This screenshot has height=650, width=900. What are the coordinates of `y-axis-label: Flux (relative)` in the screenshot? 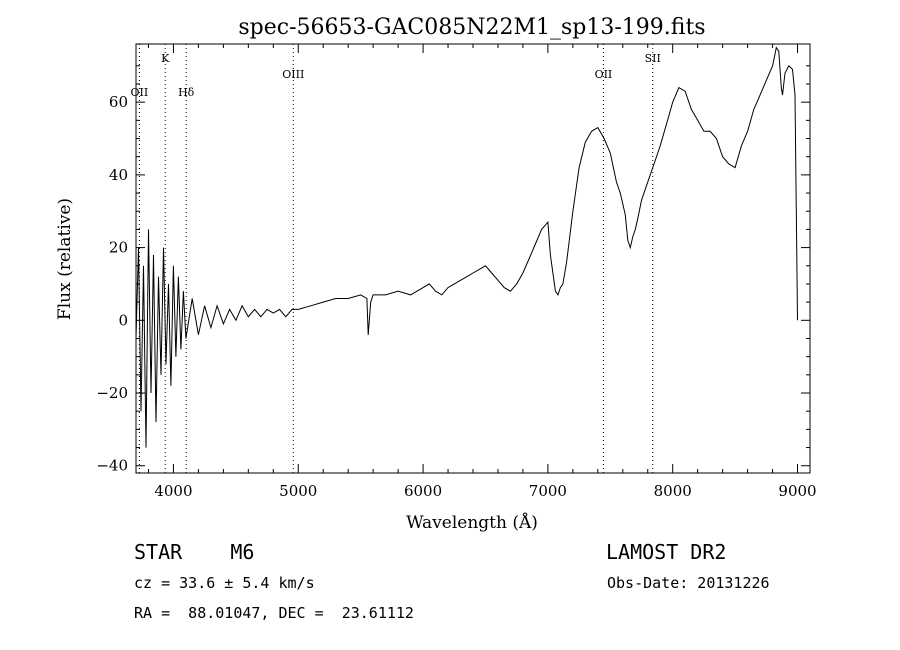 It's located at (65, 259).